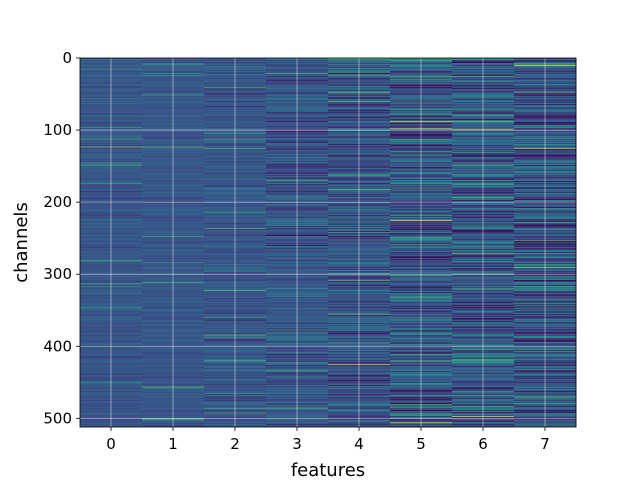  Describe the element at coordinates (328, 470) in the screenshot. I see `x-axis-label: features` at that location.